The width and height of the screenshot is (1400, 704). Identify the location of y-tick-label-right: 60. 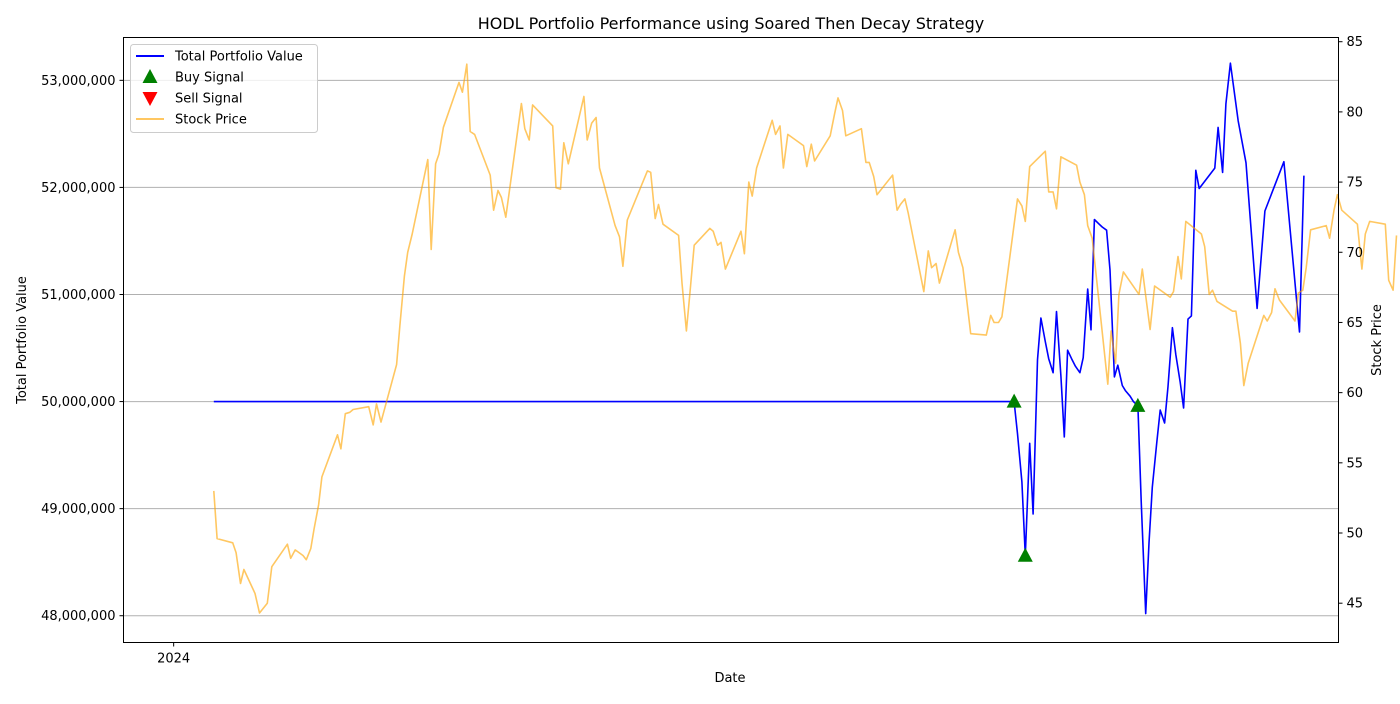
(1355, 393).